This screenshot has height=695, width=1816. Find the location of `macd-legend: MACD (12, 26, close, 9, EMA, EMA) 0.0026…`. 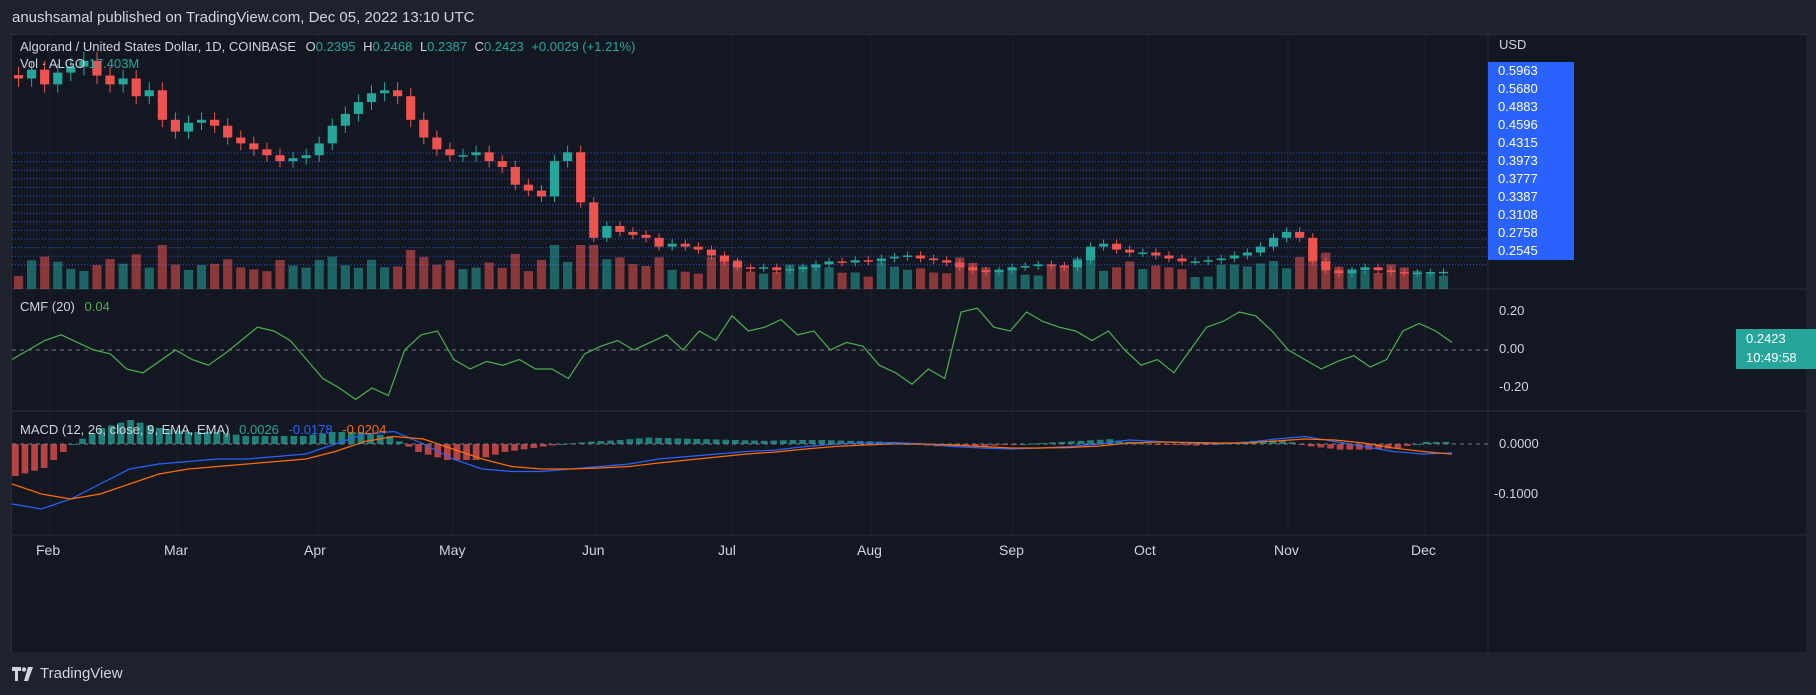

macd-legend: MACD (12, 26, close, 9, EMA, EMA) 0.0026… is located at coordinates (203, 429).